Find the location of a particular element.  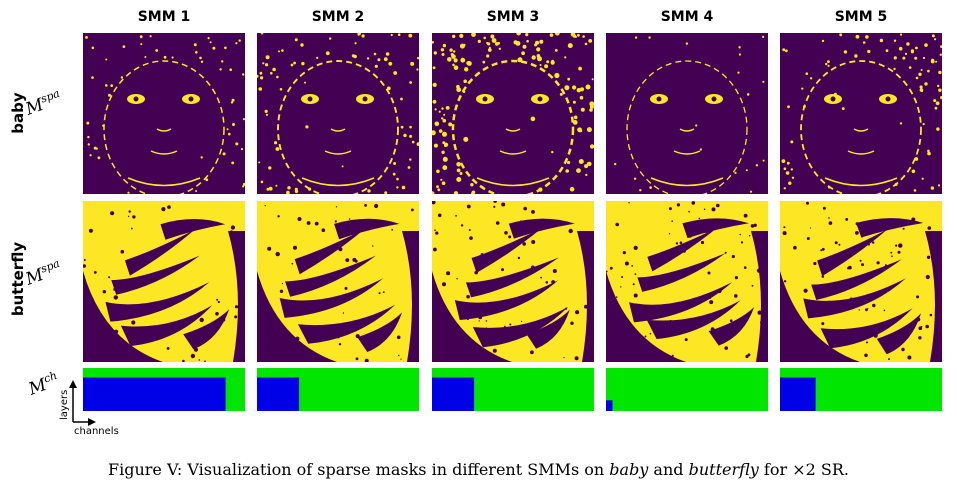

chin is located at coordinates (861, 182).